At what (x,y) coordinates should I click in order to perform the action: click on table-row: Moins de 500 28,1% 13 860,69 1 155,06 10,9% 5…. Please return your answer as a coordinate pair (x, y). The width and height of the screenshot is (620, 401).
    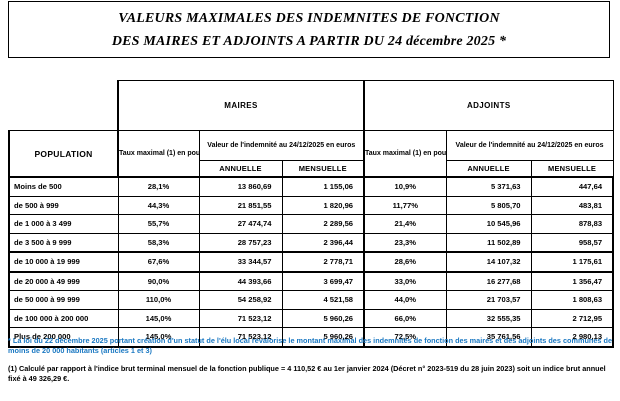
    Looking at the image, I should click on (311, 186).